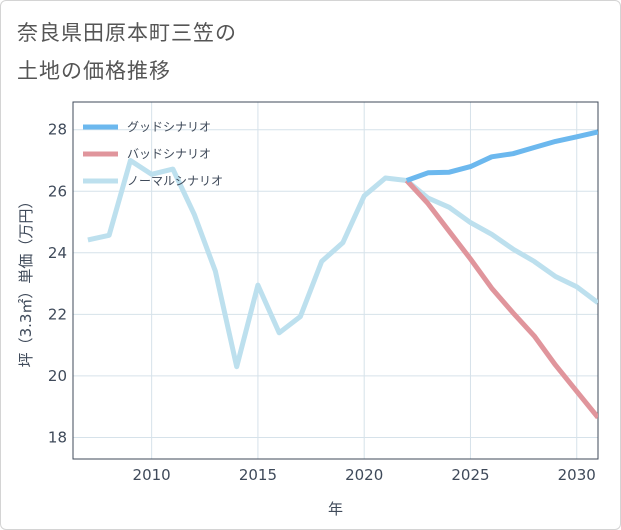 This screenshot has width=621, height=530. What do you see at coordinates (26, 281) in the screenshot?
I see `y-axis-title: 坪（3.3㎡）単価（万円）` at bounding box center [26, 281].